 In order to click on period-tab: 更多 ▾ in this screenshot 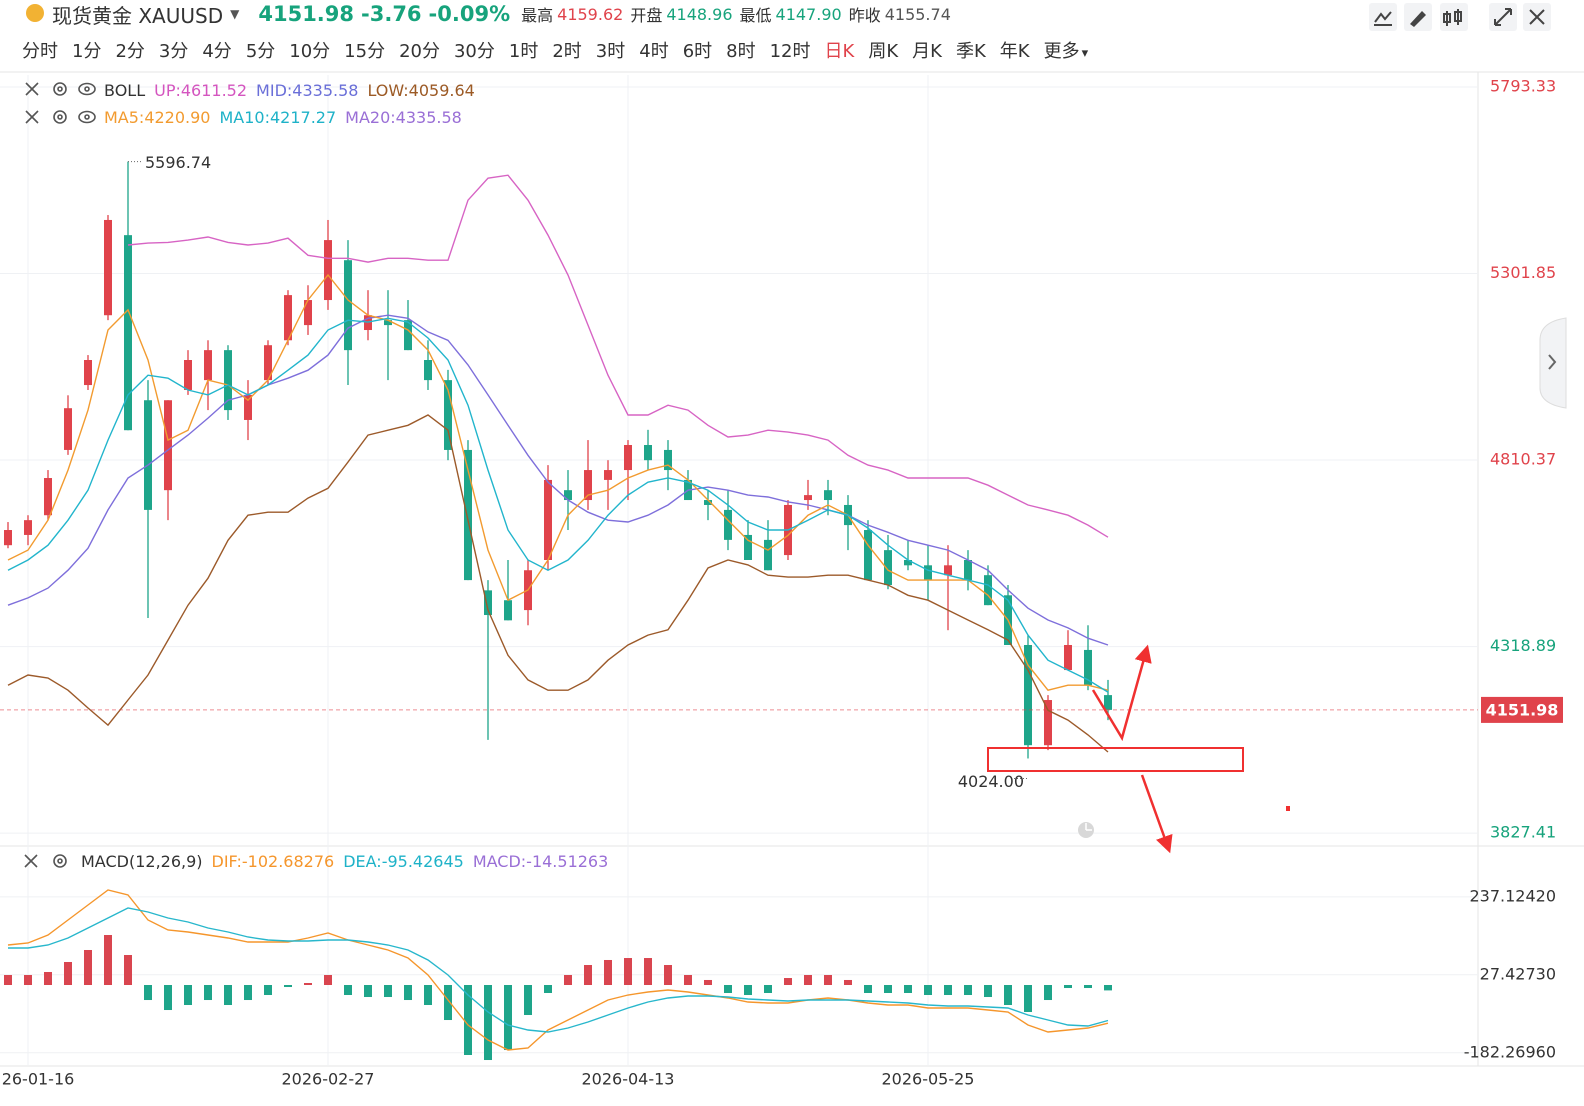, I will do `click(1066, 51)`.